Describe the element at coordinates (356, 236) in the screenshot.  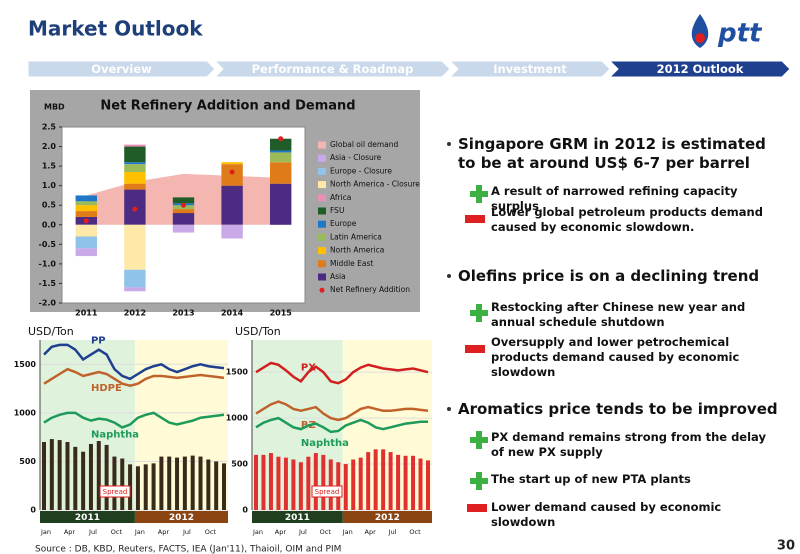
I see `legend-label: Latin America` at that location.